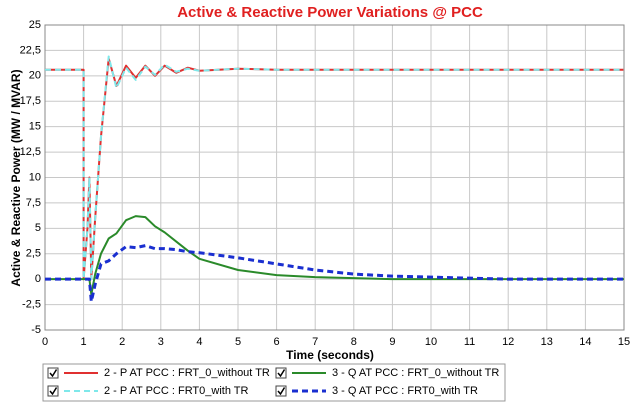 The width and height of the screenshot is (637, 405). I want to click on chart-title: Active & Reactive Power Variations @ PCC, so click(330, 12).